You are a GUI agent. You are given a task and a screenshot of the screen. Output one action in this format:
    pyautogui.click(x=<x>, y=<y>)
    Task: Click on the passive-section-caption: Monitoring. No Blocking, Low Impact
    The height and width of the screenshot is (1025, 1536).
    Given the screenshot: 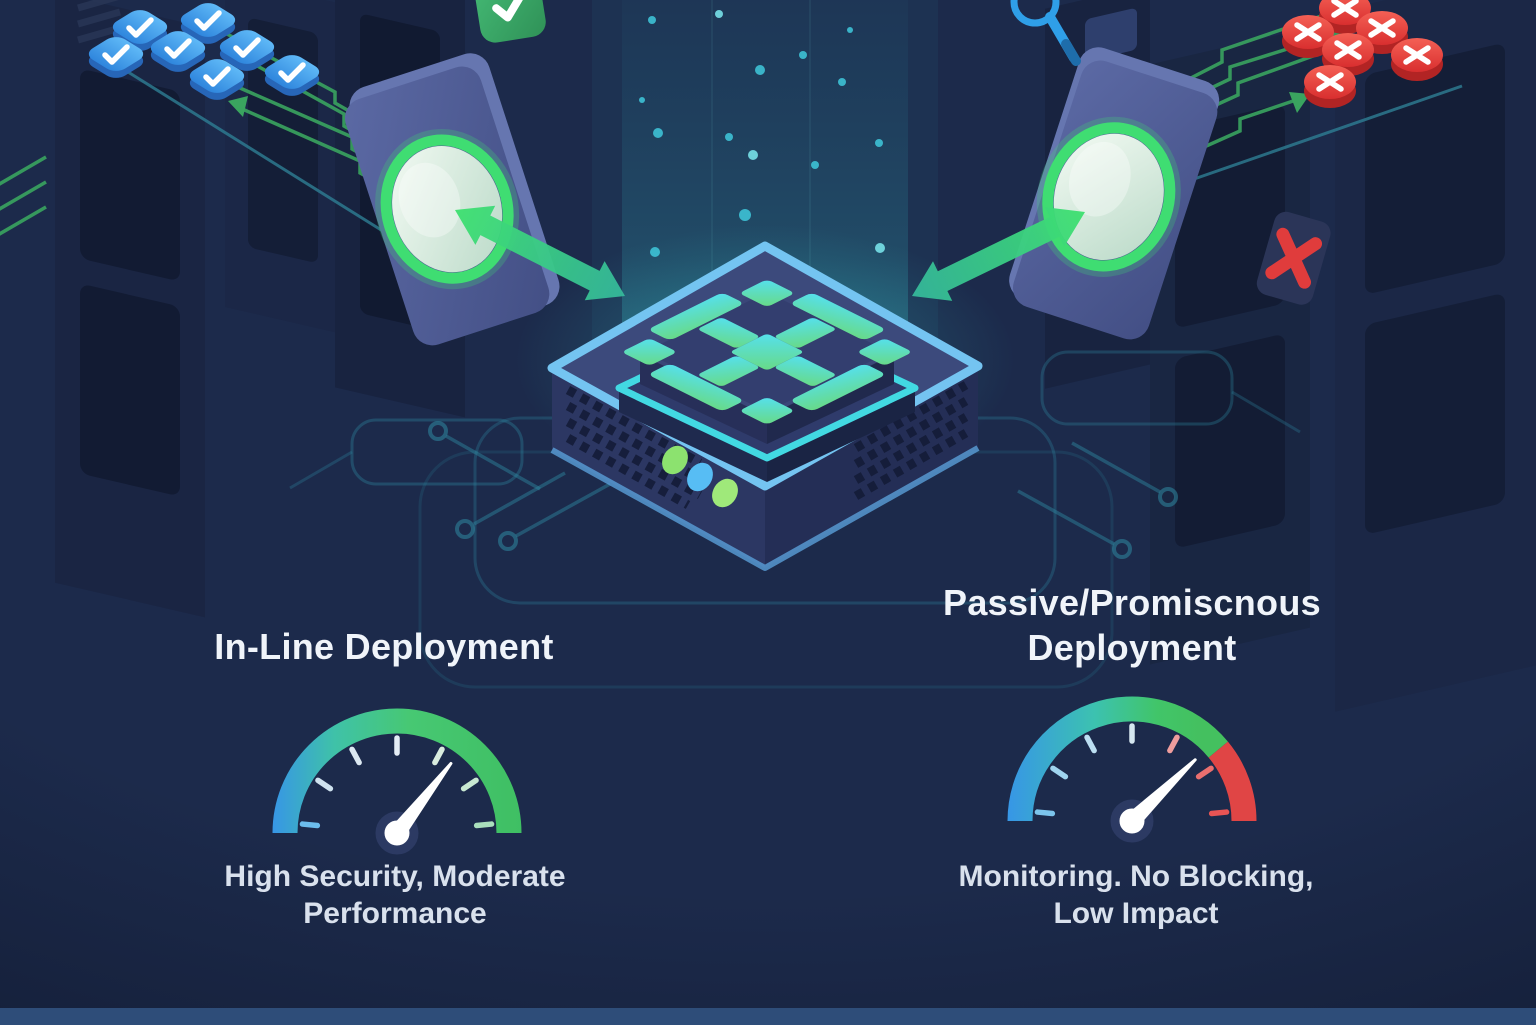 What is the action you would take?
    pyautogui.click(x=1136, y=895)
    